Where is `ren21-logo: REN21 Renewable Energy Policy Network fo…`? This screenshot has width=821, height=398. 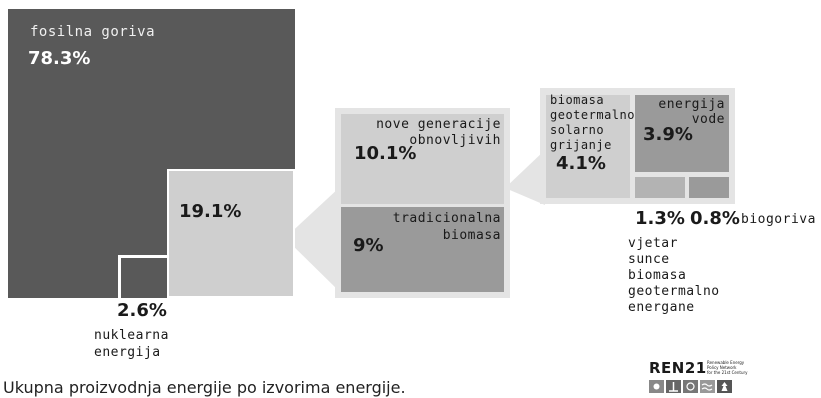 ren21-logo: REN21 Renewable Energy Policy Network fo… is located at coordinates (709, 377).